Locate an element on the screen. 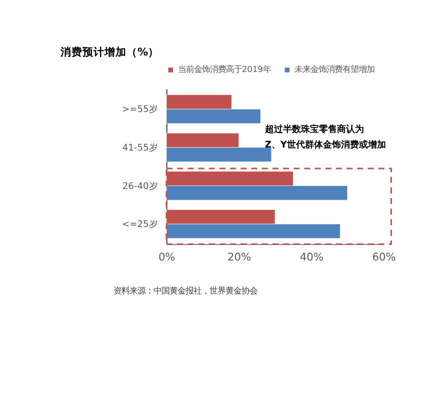 The width and height of the screenshot is (426, 401). y-tick-label: <=25岁 is located at coordinates (140, 224).